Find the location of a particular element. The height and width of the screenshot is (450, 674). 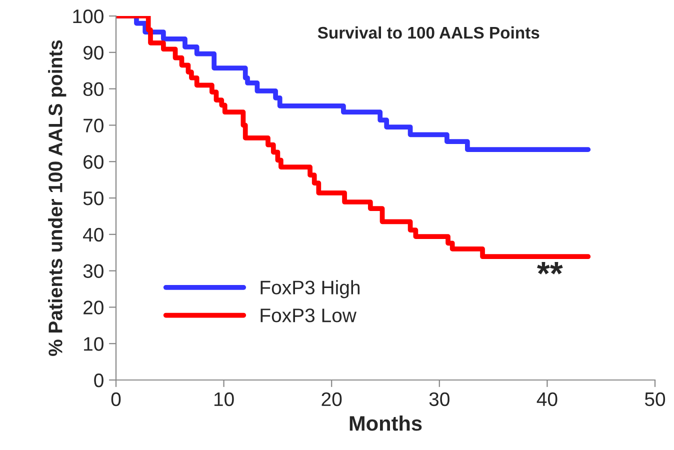

x-tick-label: 50 is located at coordinates (655, 399).